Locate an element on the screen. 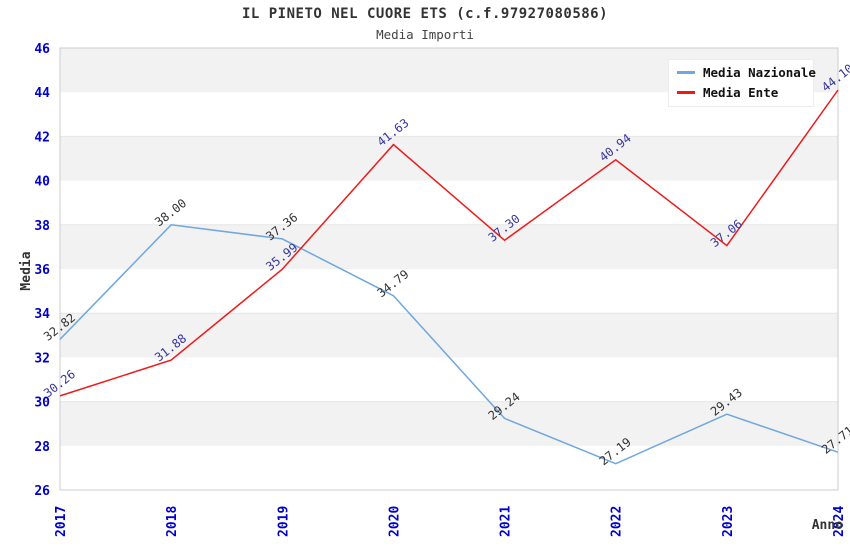 This screenshot has width=850, height=550. x-tick-label: 2020 is located at coordinates (394, 521).